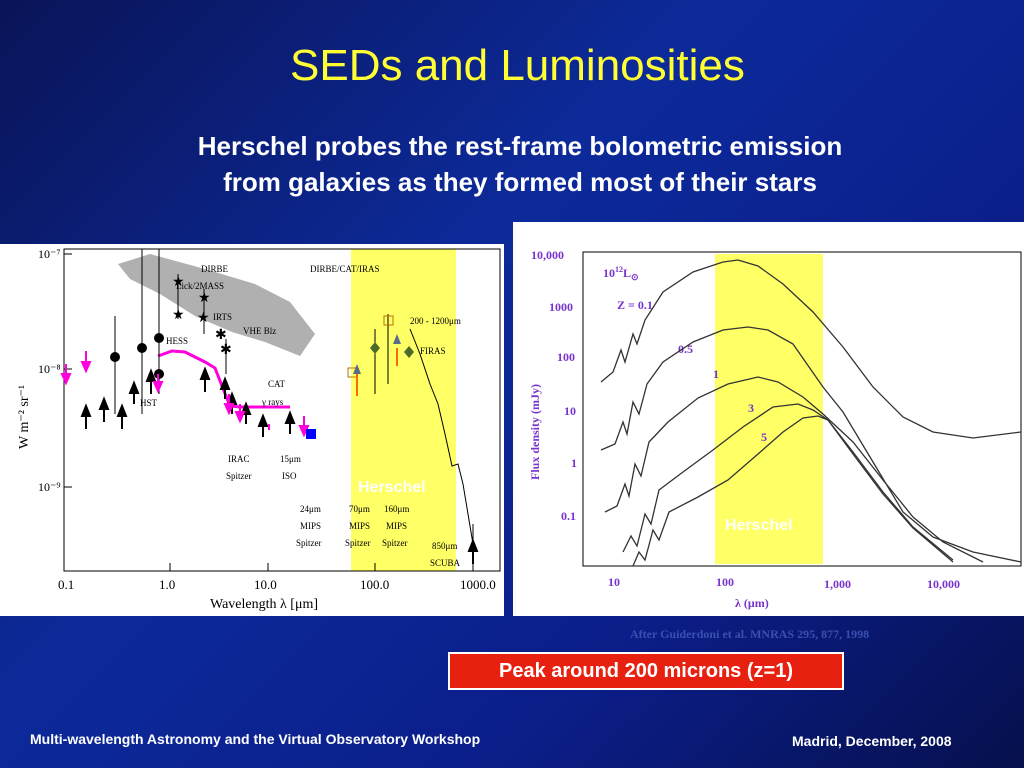  What do you see at coordinates (380, 355) in the screenshot?
I see `ebl-fir-points` at bounding box center [380, 355].